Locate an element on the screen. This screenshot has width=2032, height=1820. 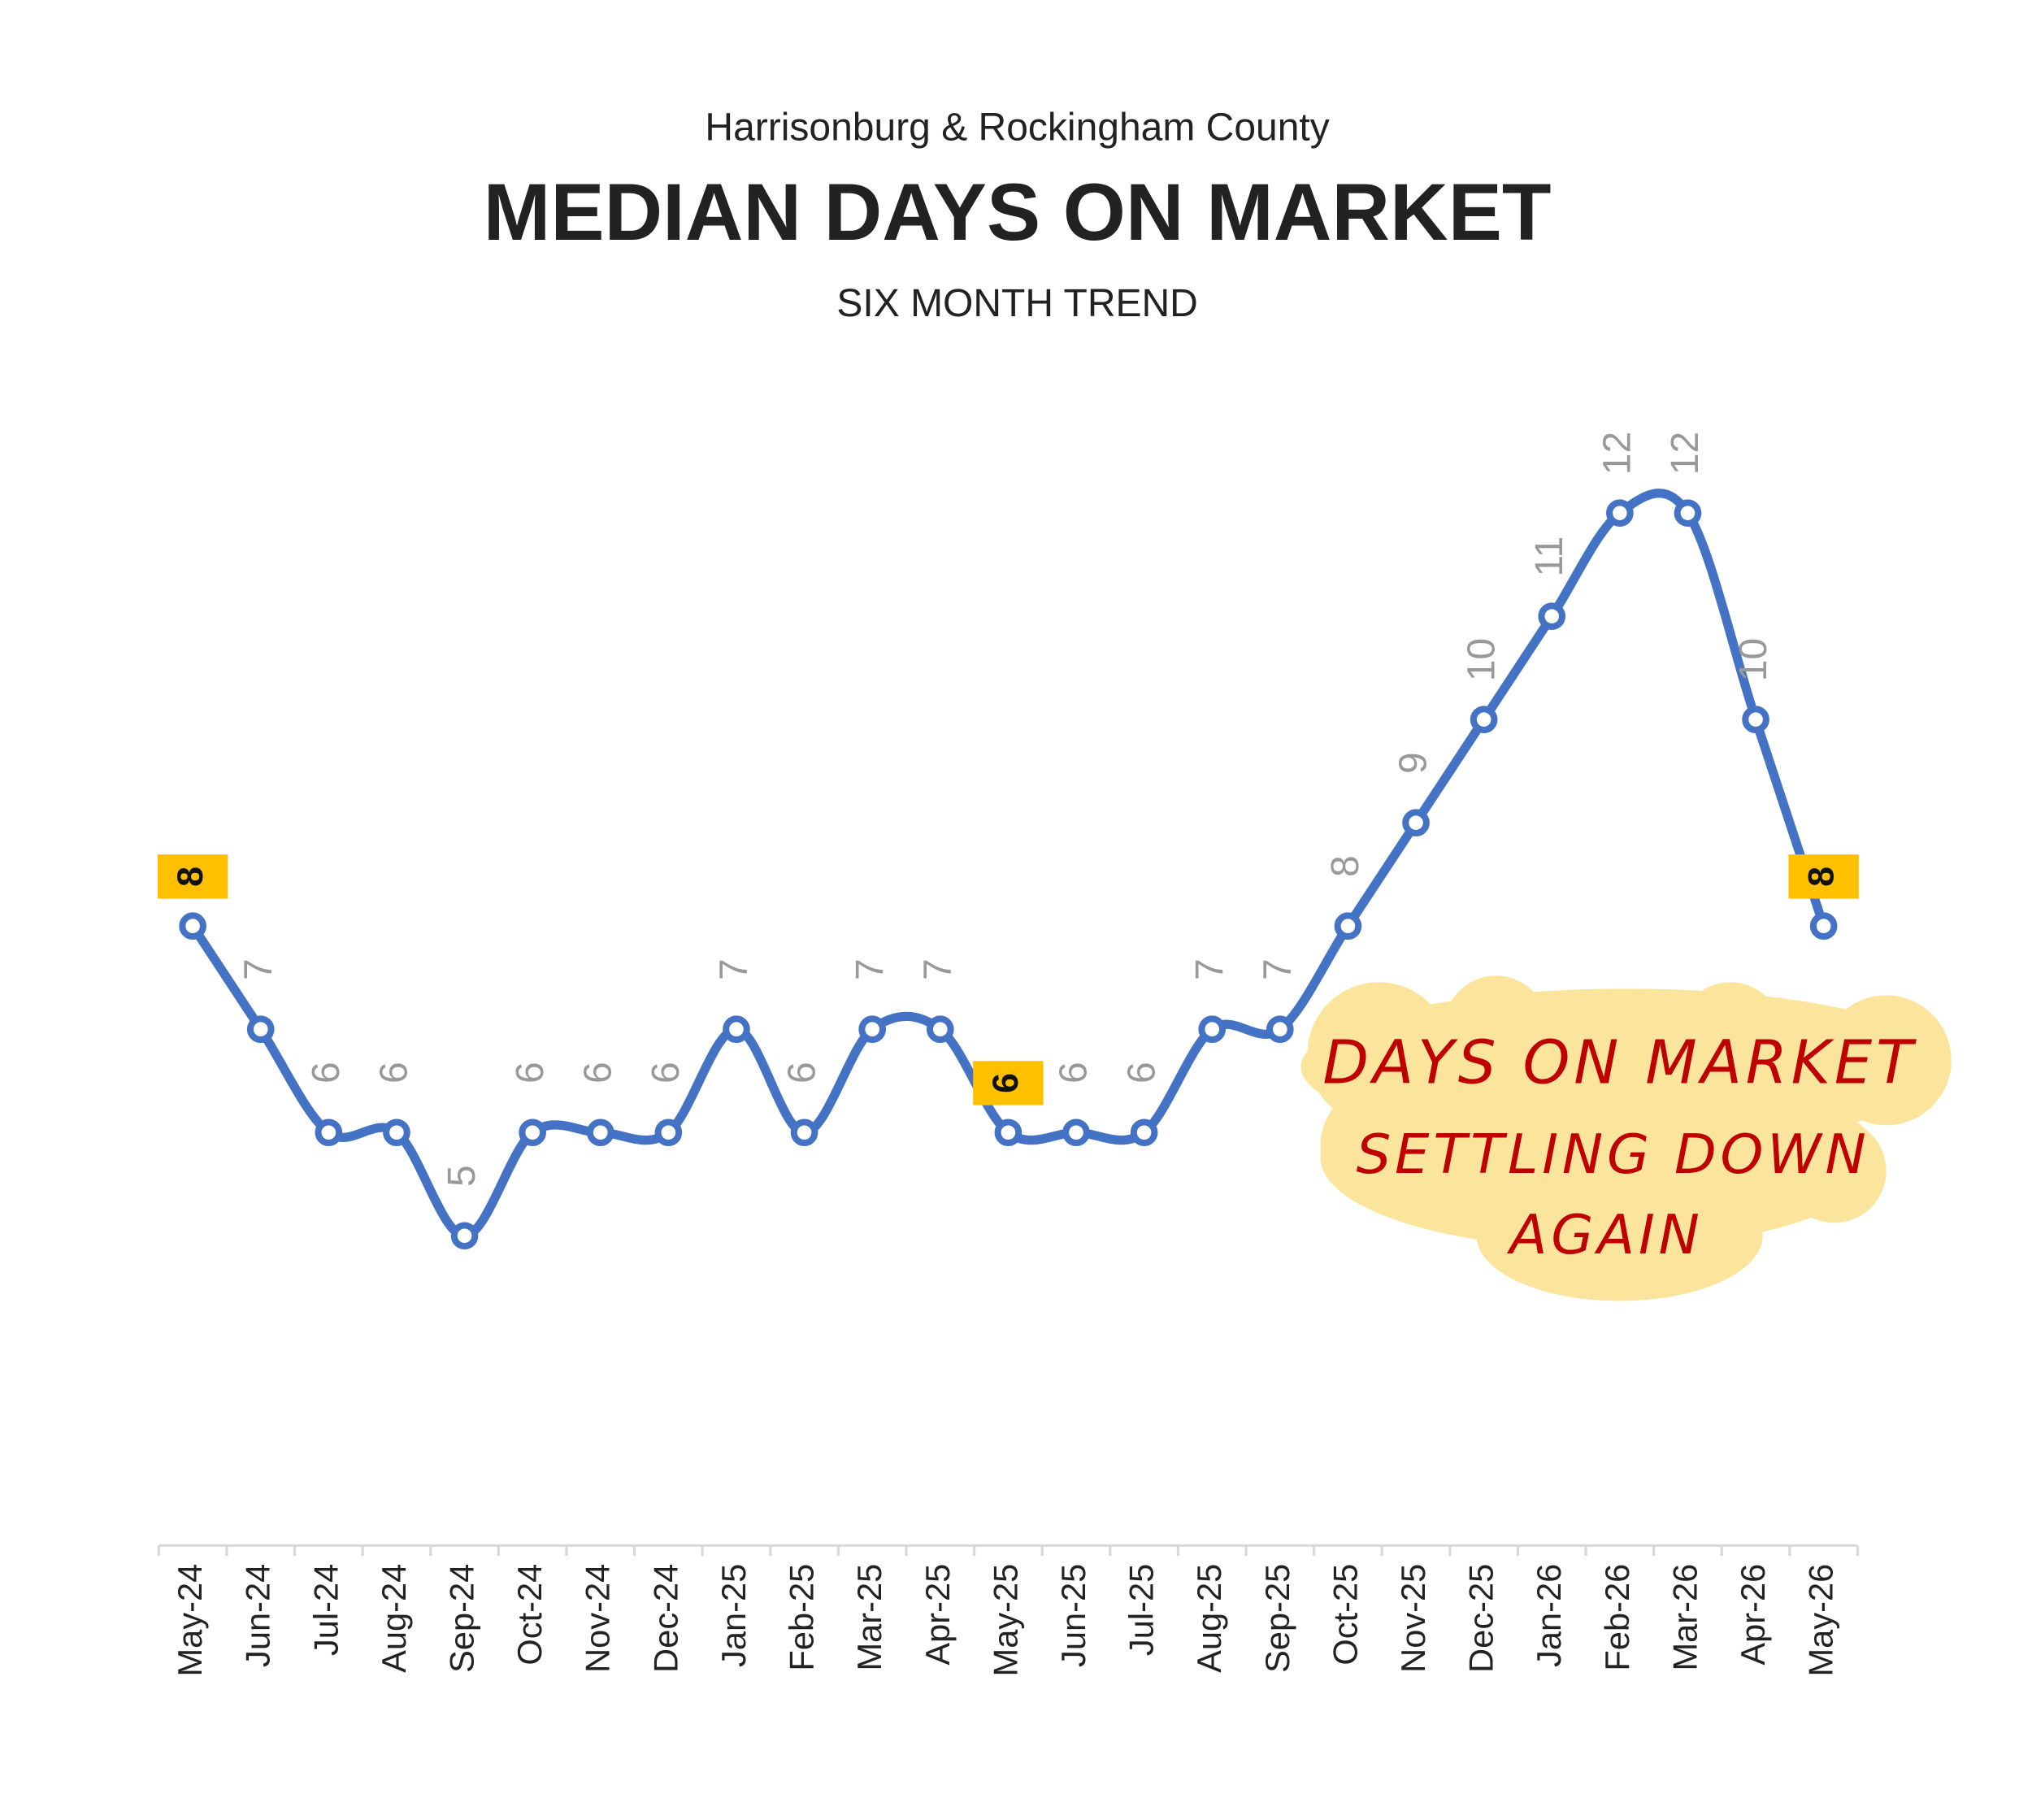
data-label: 11 is located at coordinates (1549, 556).